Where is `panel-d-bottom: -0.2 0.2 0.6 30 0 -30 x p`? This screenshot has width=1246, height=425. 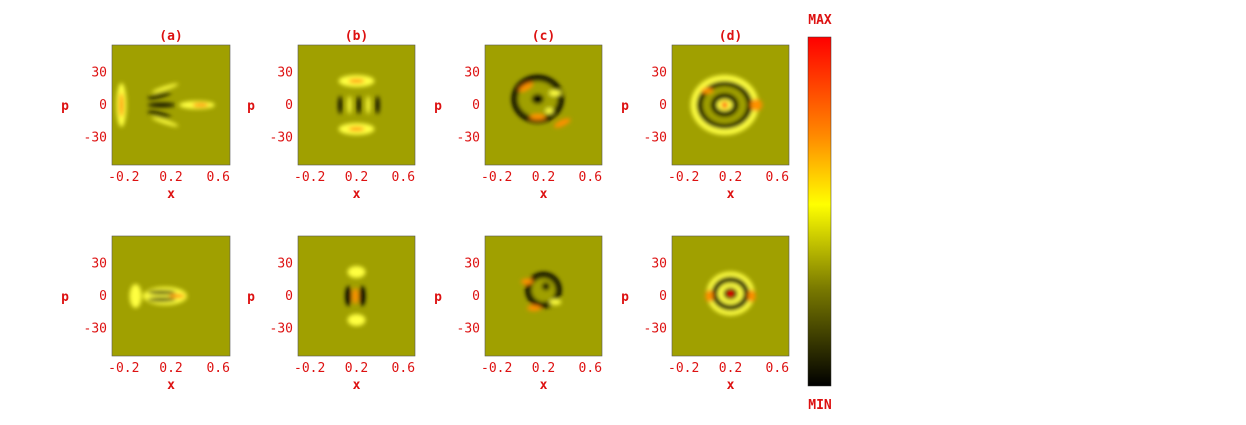
panel-d-bottom: -0.2 0.2 0.6 30 0 -30 x p is located at coordinates (705, 314).